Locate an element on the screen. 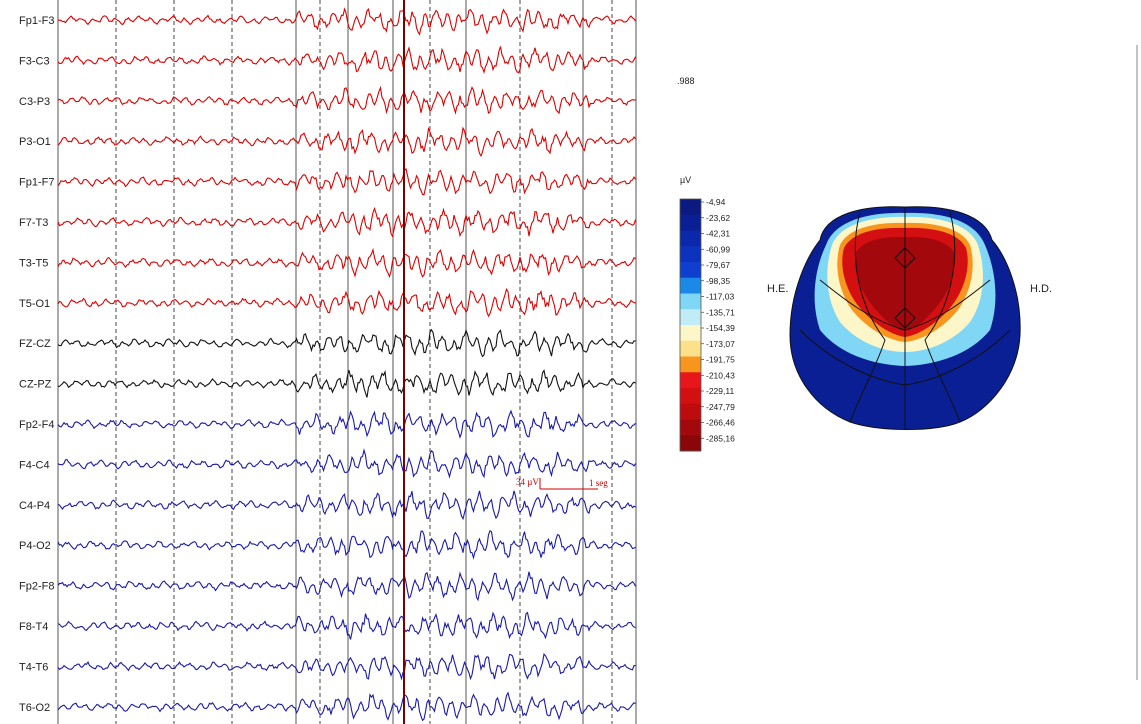 This screenshot has height=724, width=1141. channel-label: C4-P4 is located at coordinates (34, 506).